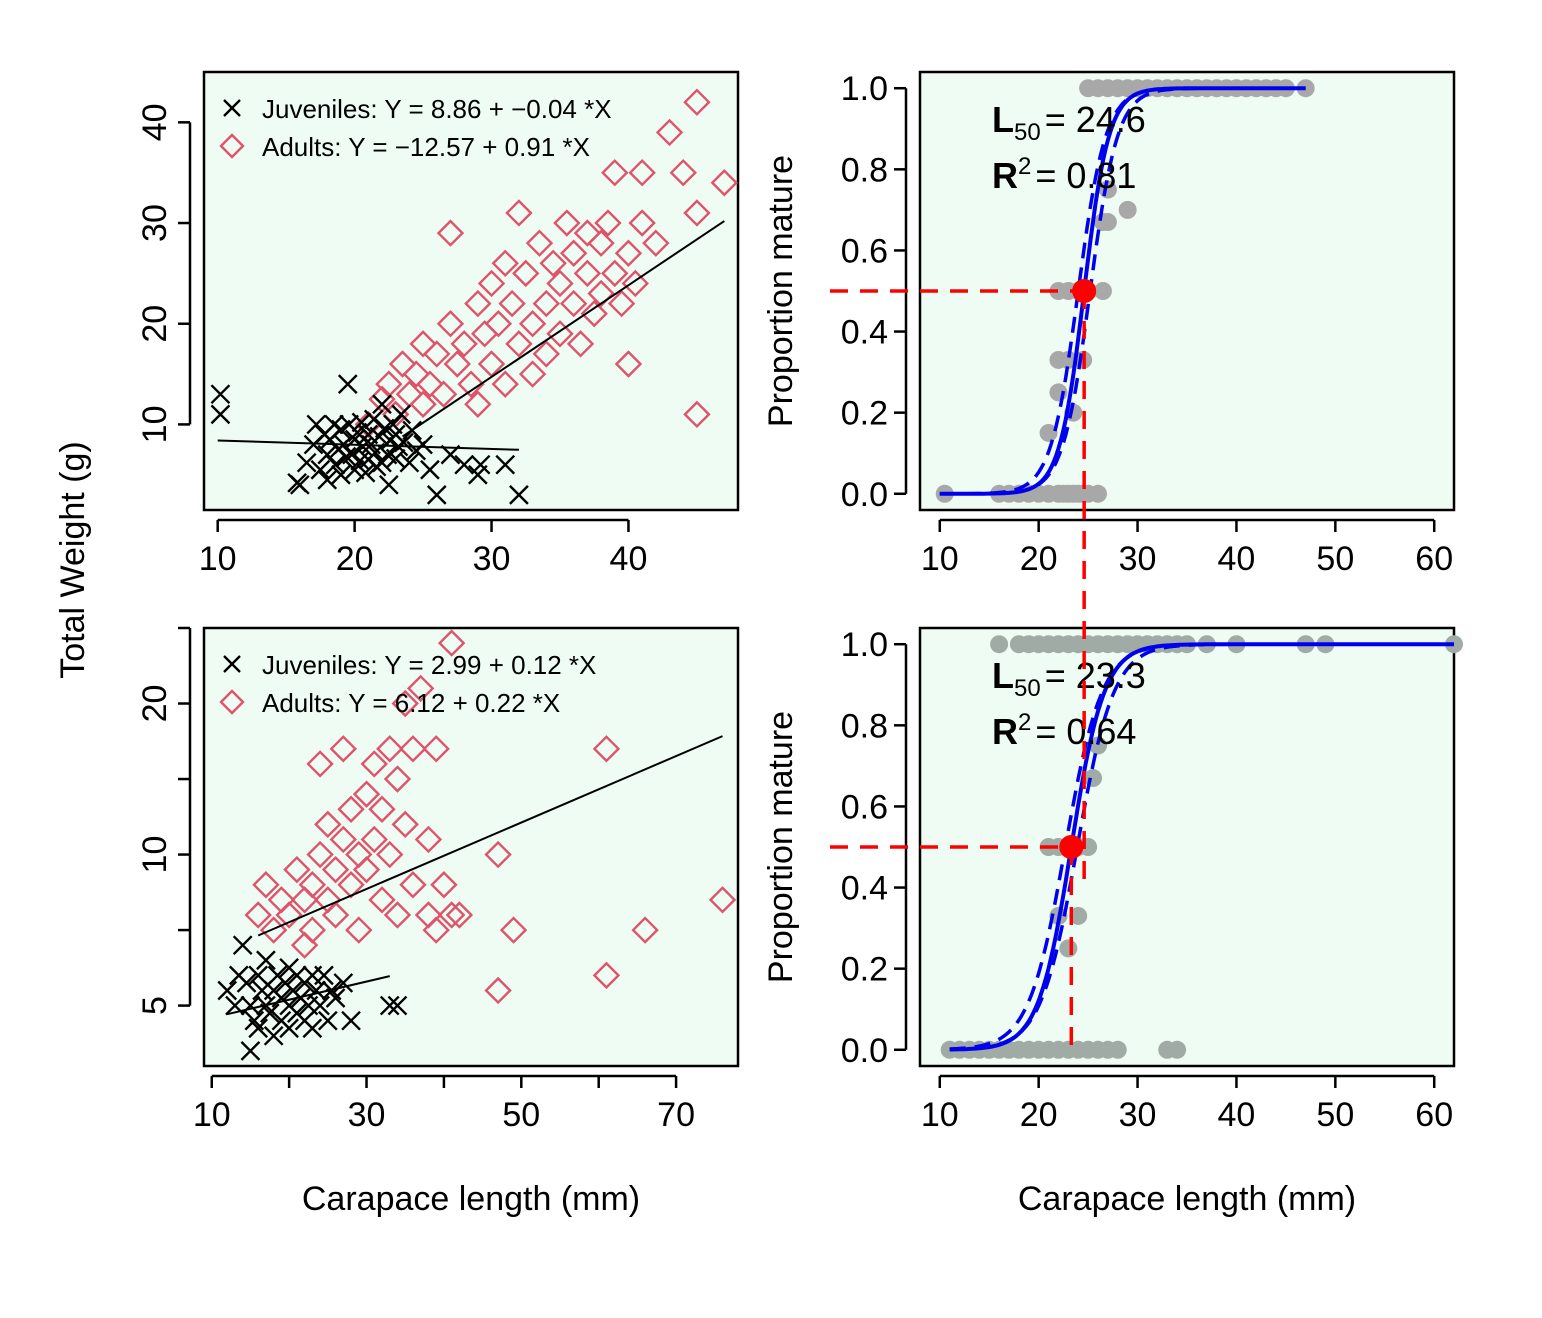  What do you see at coordinates (155, 122) in the screenshot?
I see `y-tick-label: 40` at bounding box center [155, 122].